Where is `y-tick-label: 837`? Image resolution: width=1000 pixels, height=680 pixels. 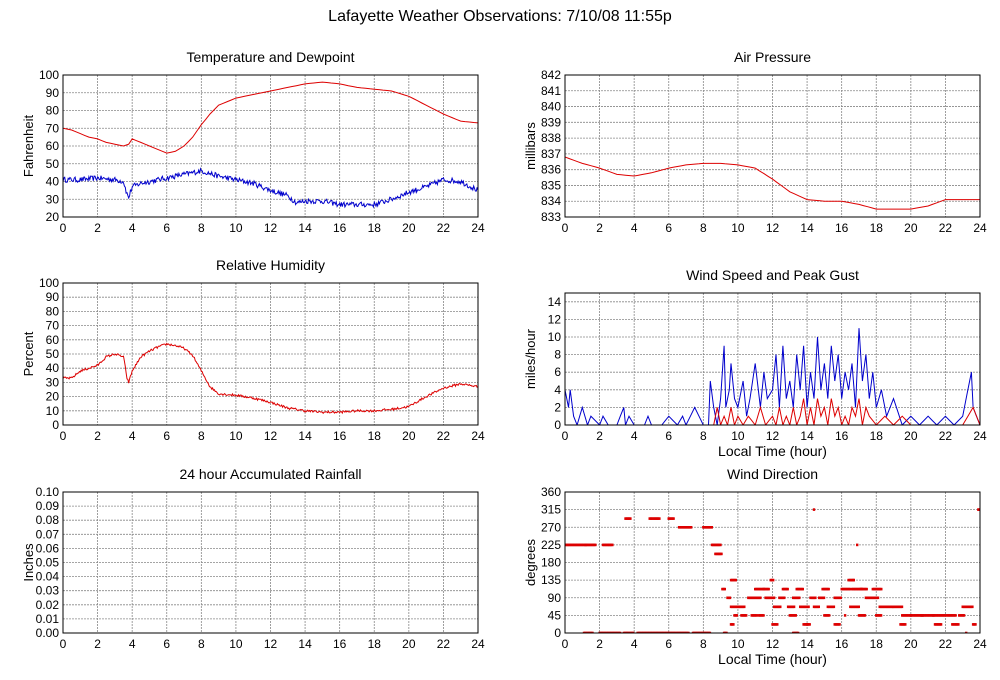 y-tick-label: 837 is located at coordinates (551, 154).